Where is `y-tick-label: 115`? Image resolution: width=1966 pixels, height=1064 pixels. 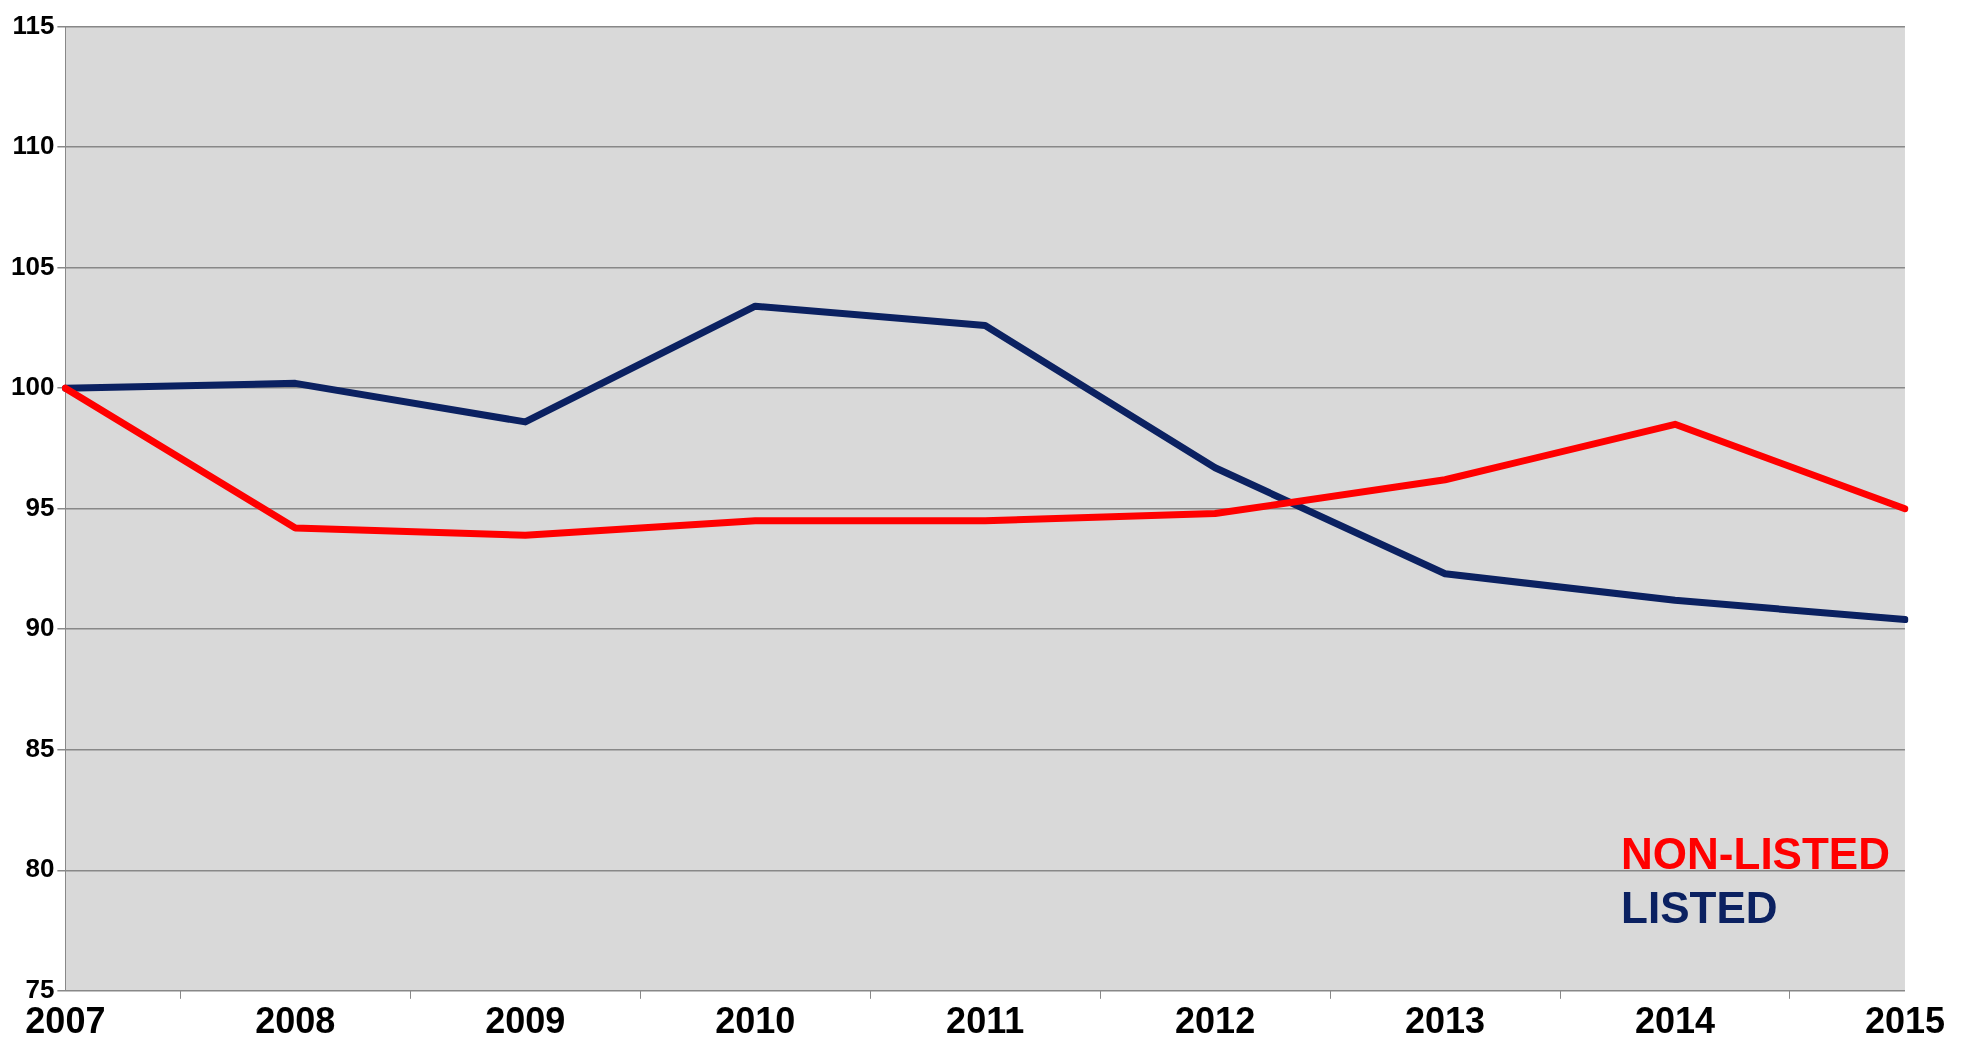
y-tick-label: 115 is located at coordinates (33, 24).